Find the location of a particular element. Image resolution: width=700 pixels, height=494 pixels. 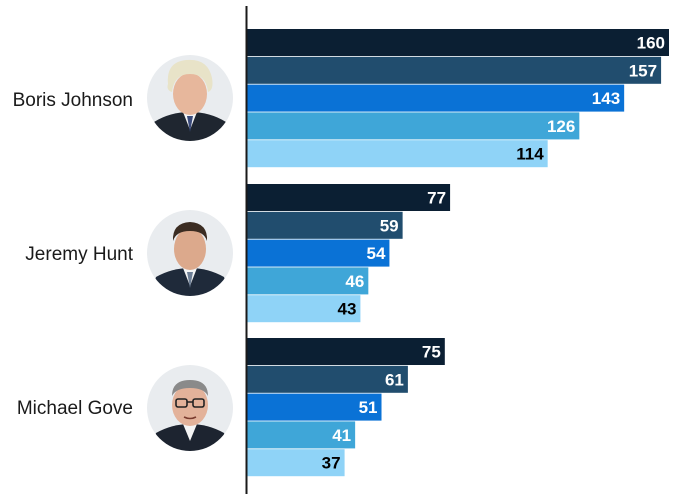

value-label-jeremy-hunt-5: 43 is located at coordinates (346, 309).